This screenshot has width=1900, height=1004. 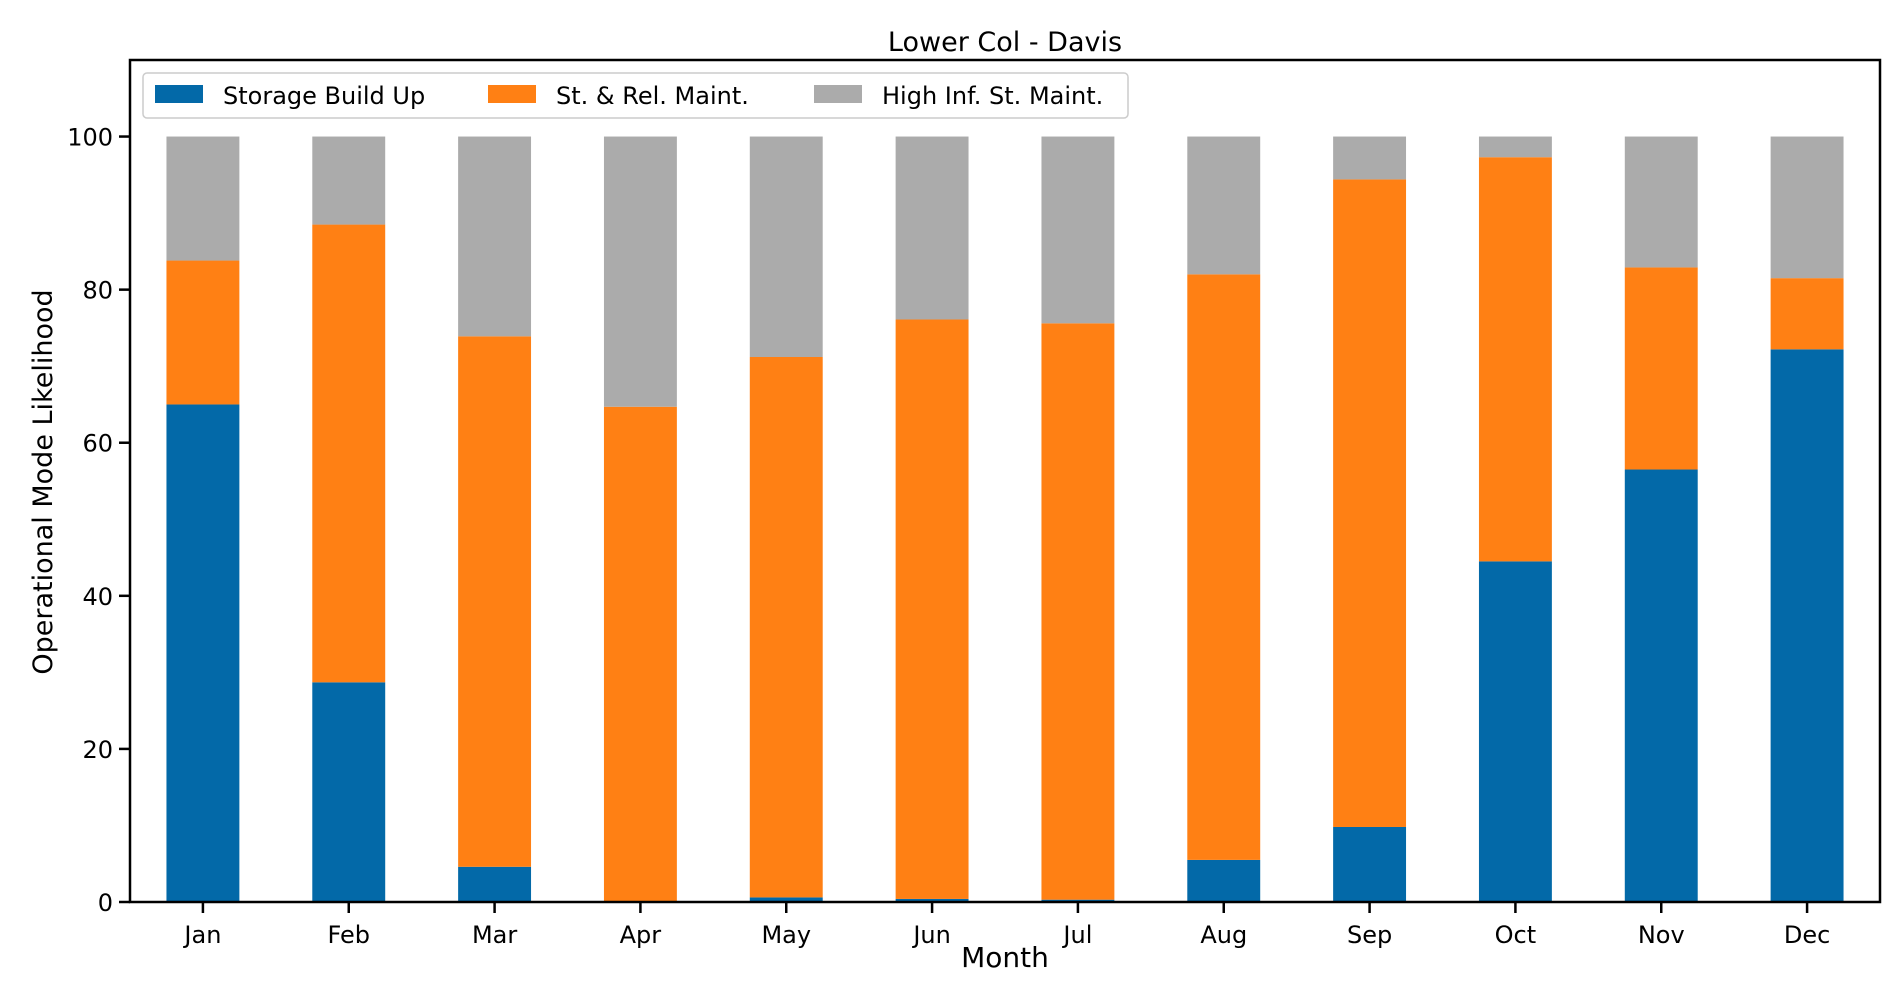 What do you see at coordinates (1516, 935) in the screenshot?
I see `x-tick-label: Oct` at bounding box center [1516, 935].